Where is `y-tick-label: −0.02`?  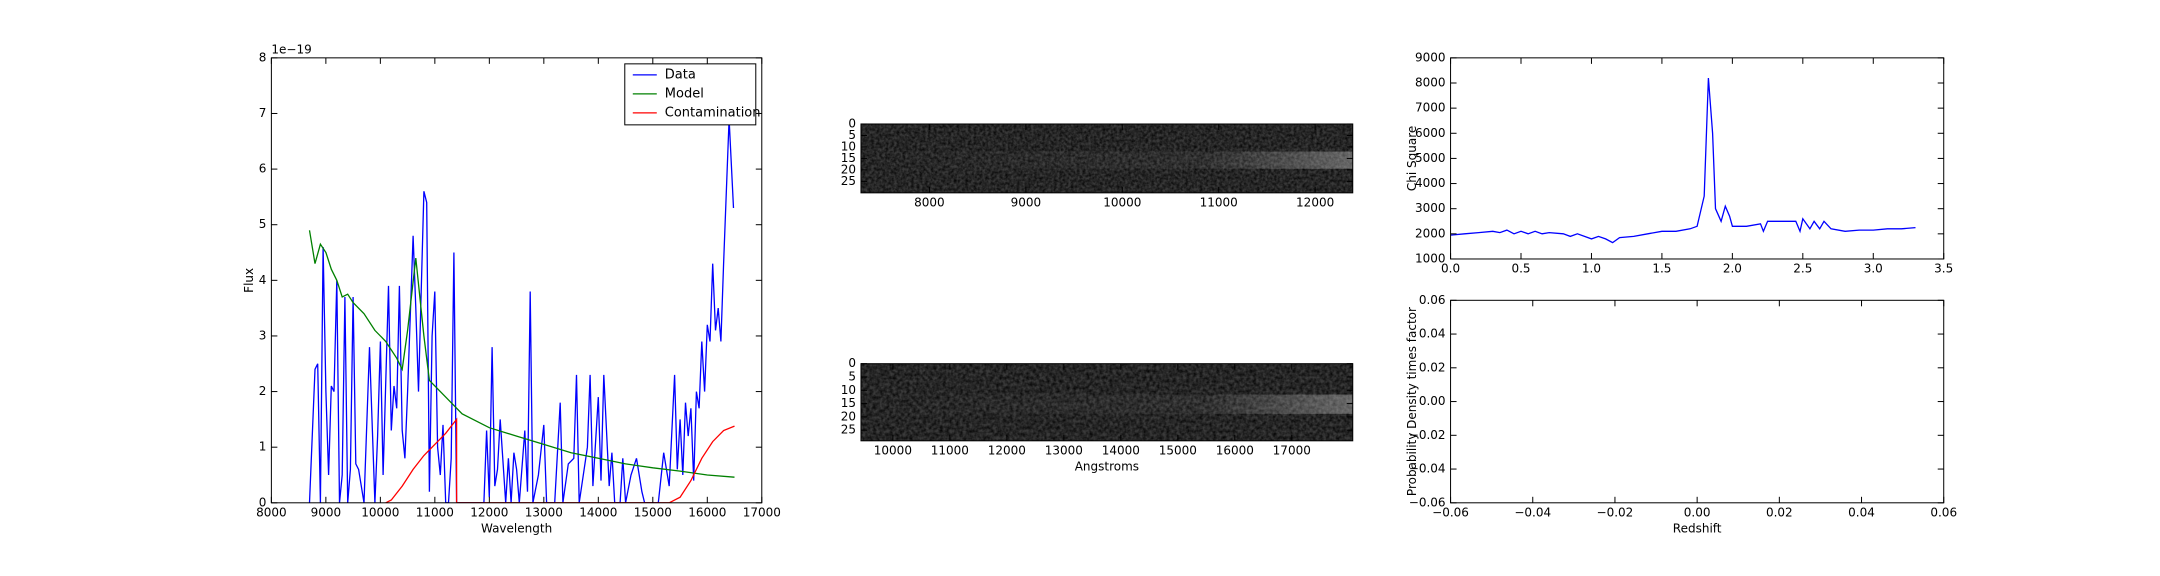
y-tick-label: −0.02 is located at coordinates (1427, 435).